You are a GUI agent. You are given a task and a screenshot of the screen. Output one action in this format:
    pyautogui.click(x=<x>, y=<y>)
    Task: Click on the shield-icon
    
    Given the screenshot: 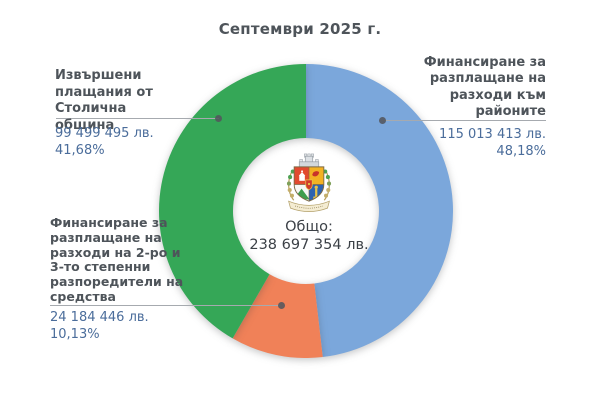 What is the action you would take?
    pyautogui.click(x=309, y=184)
    